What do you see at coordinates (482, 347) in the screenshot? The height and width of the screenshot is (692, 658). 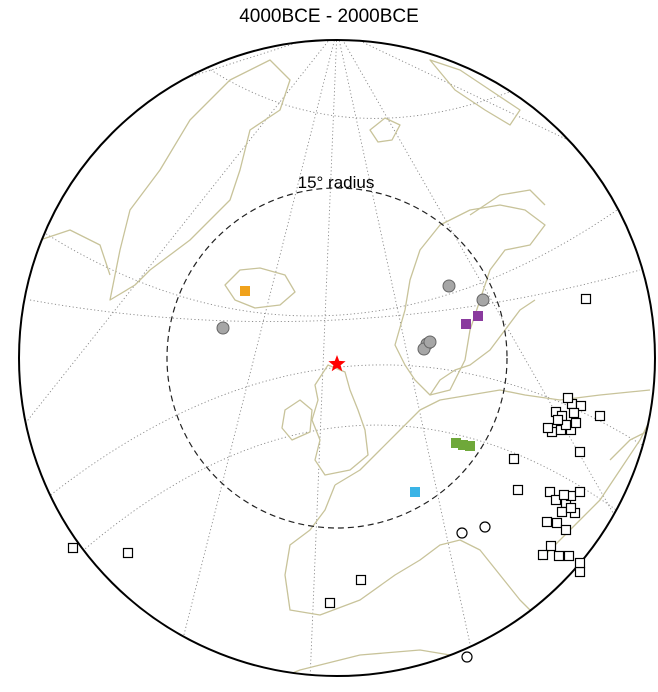 I see `baltic-coast` at bounding box center [482, 347].